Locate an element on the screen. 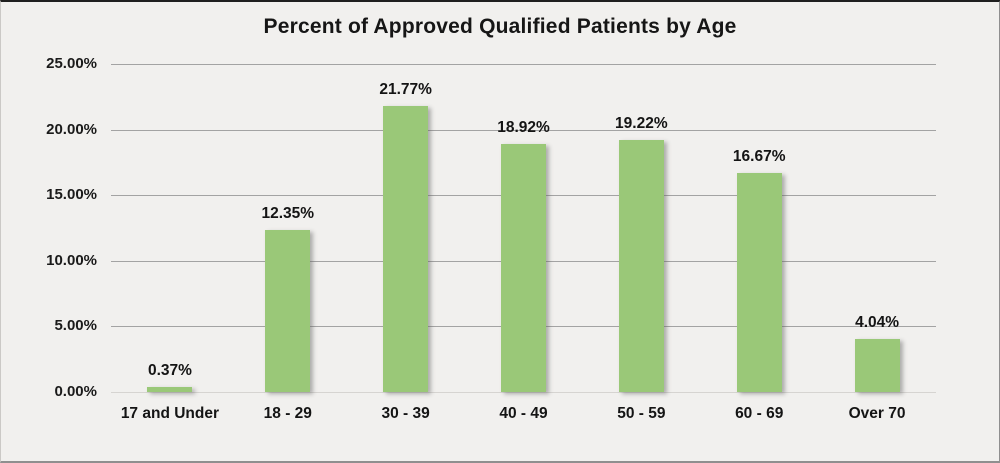  y-axis-tick-label: 5.00% is located at coordinates (75, 326).